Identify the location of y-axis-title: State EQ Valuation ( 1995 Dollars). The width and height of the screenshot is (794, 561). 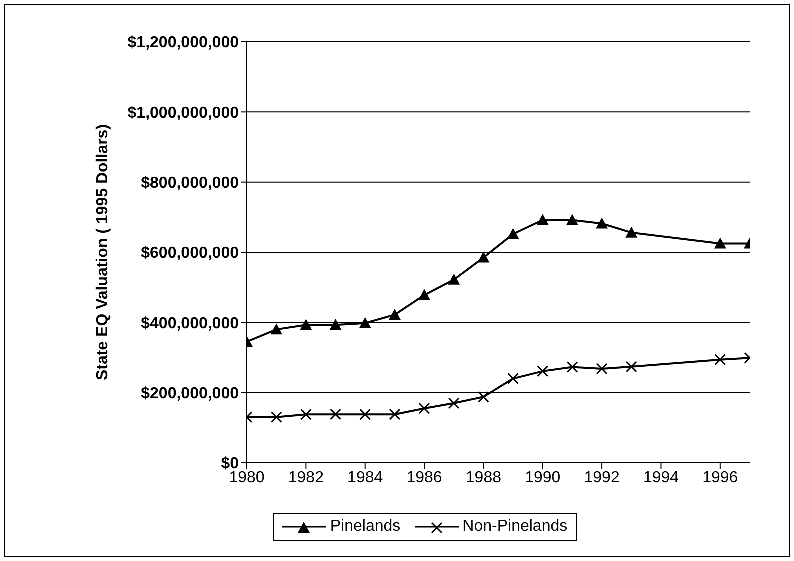
(103, 252).